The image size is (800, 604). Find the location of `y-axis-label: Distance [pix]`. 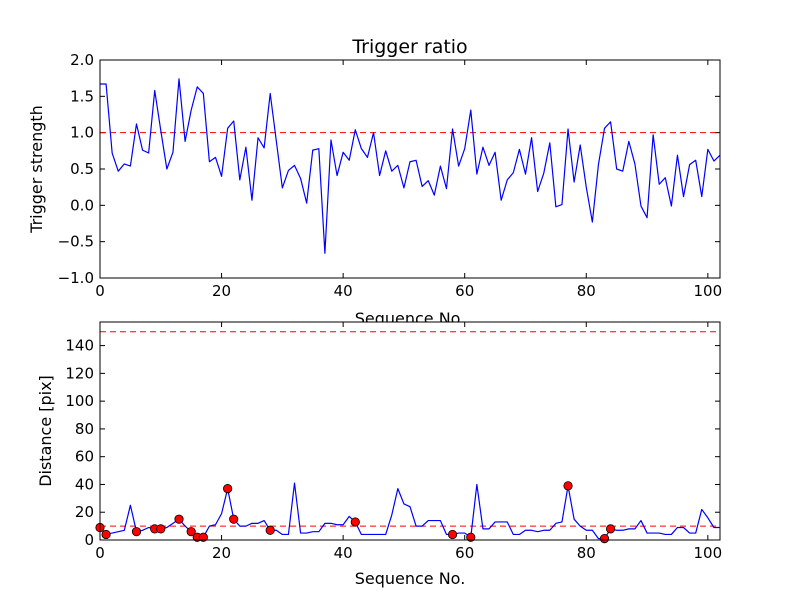

y-axis-label: Distance [pix] is located at coordinates (45, 431).